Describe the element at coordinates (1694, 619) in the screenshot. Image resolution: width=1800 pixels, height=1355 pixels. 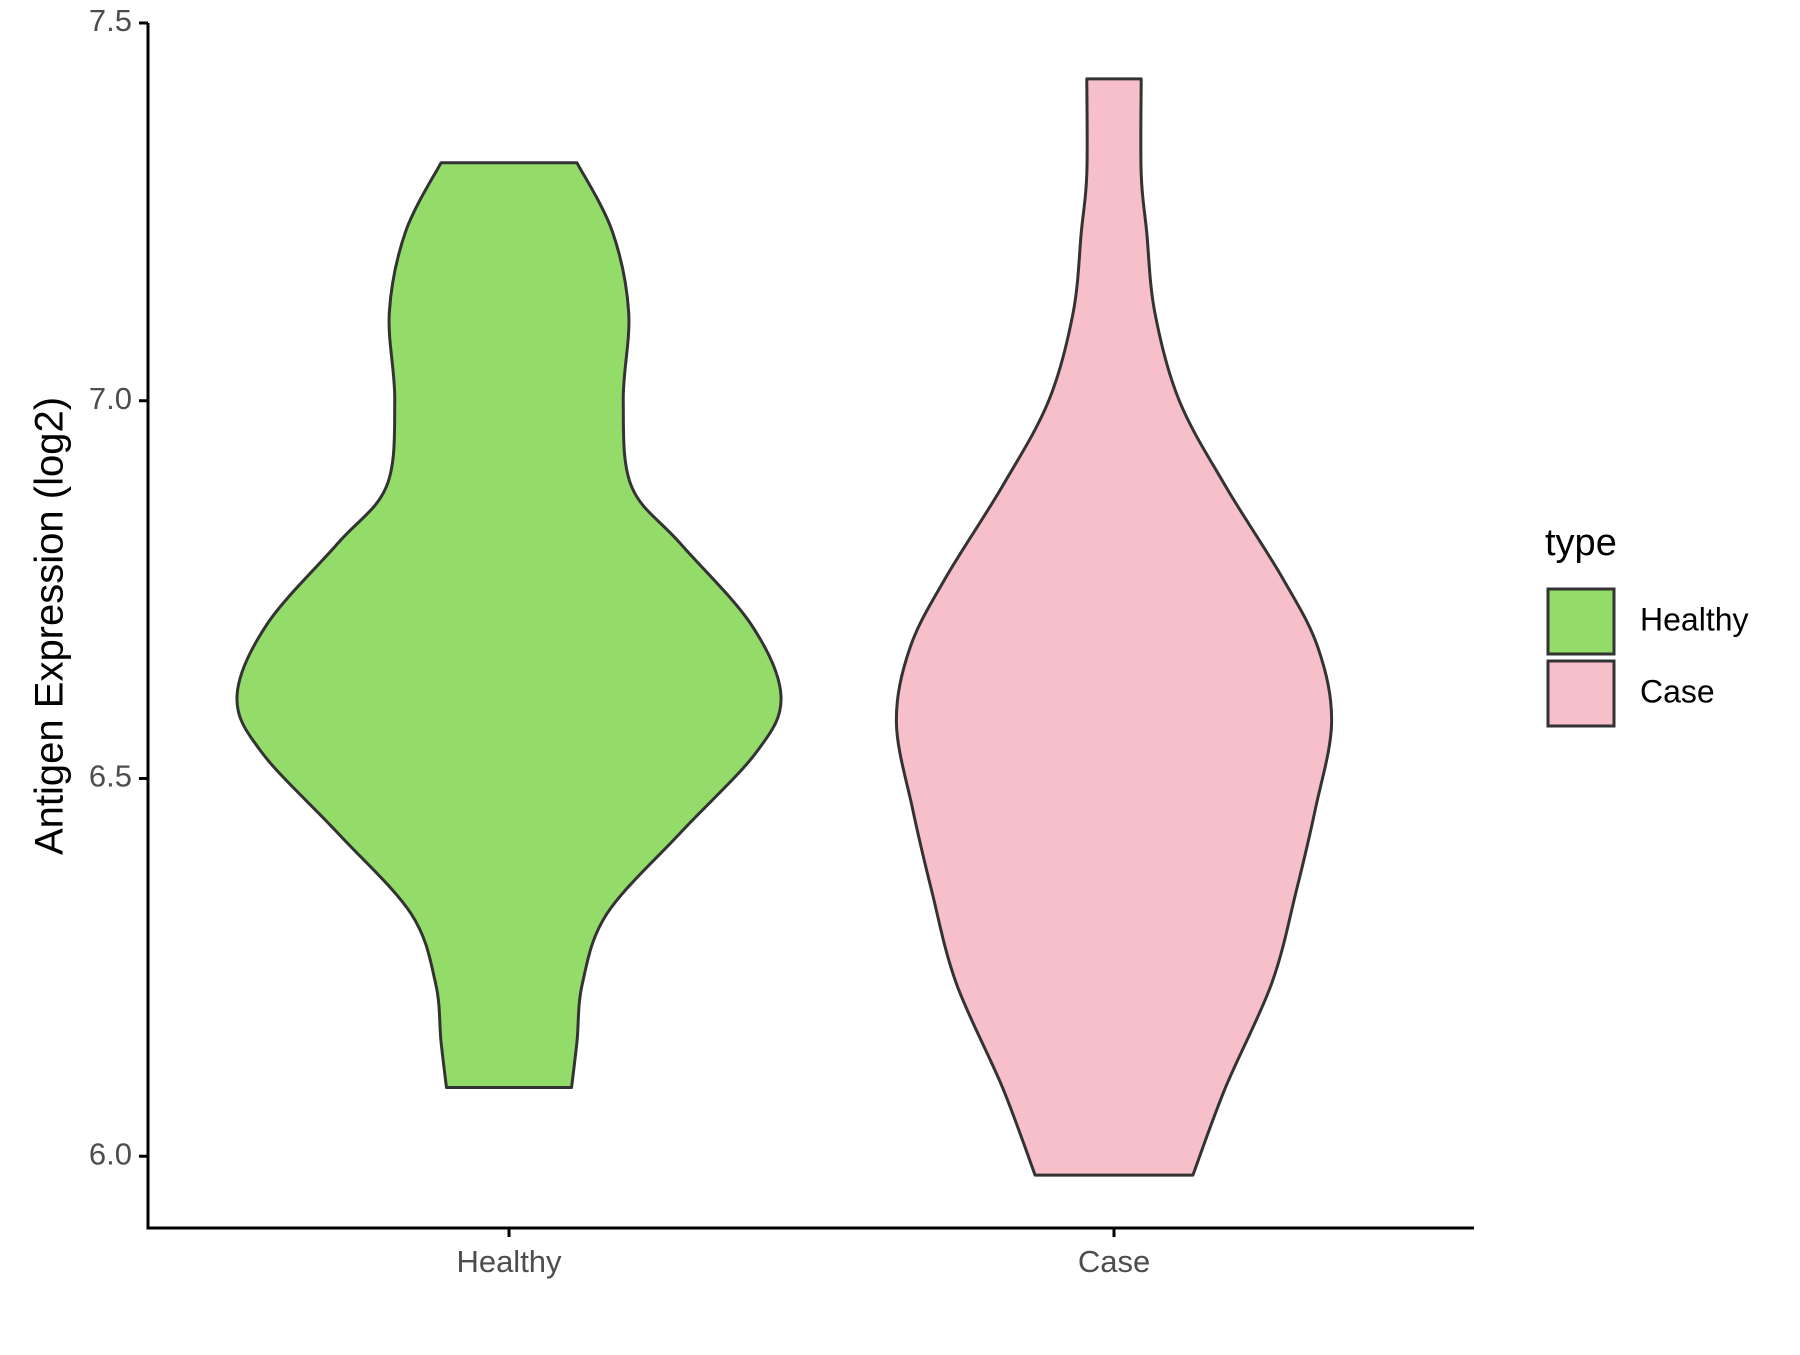
I see `legend-label: Healthy` at that location.